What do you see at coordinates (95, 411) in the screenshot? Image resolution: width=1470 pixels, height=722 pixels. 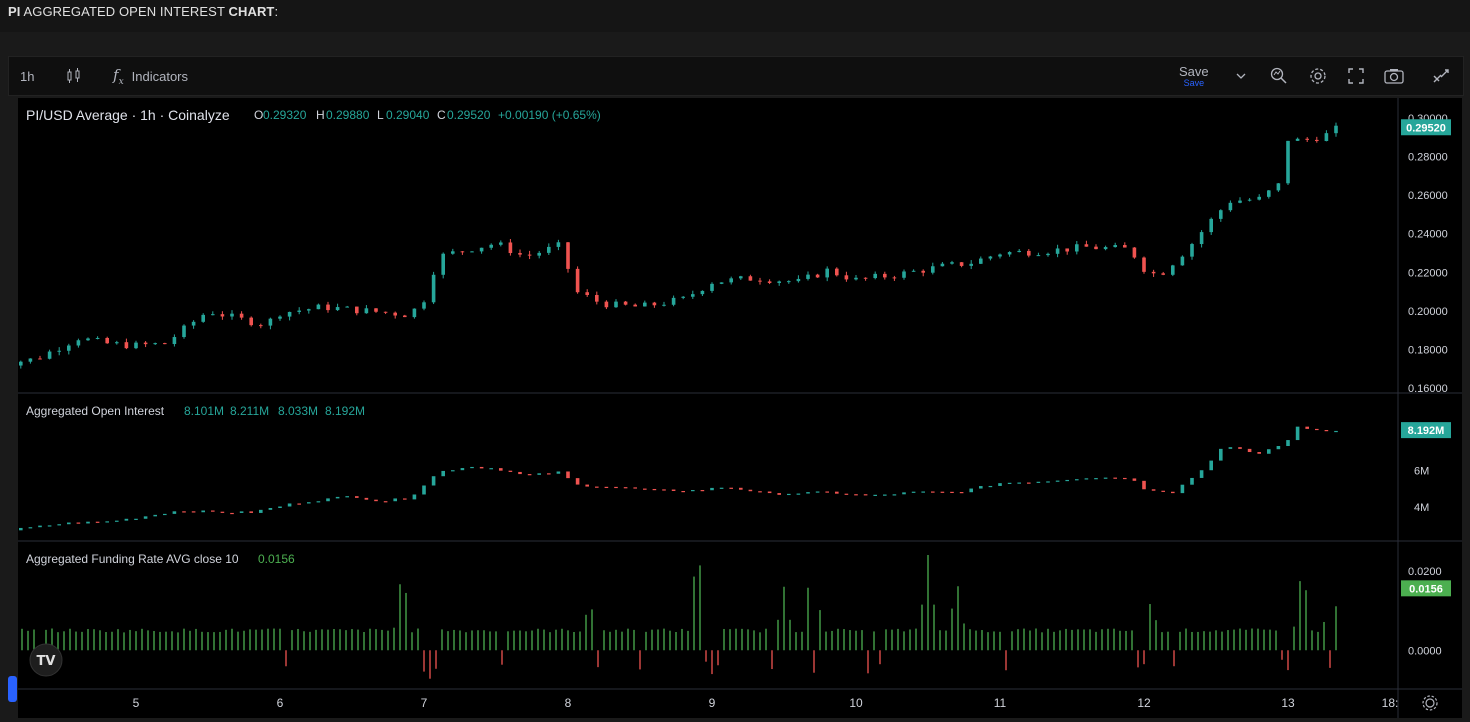 I see `oi-pane-title: Aggregated Open Interest` at bounding box center [95, 411].